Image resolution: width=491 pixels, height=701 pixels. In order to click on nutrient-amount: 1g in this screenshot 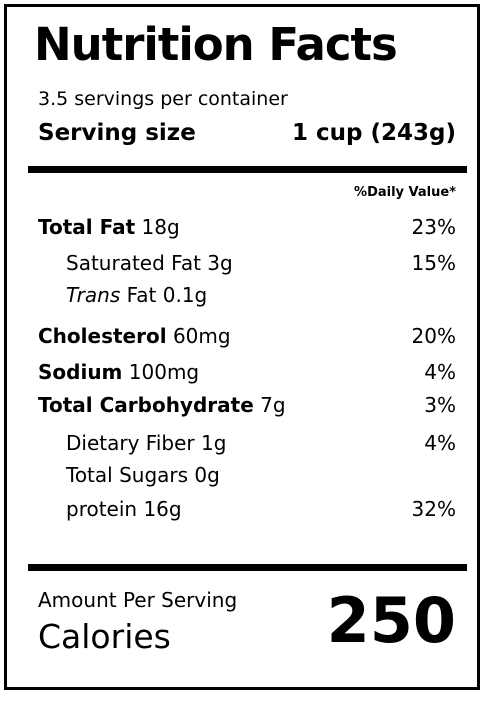, I will do `click(213, 443)`.